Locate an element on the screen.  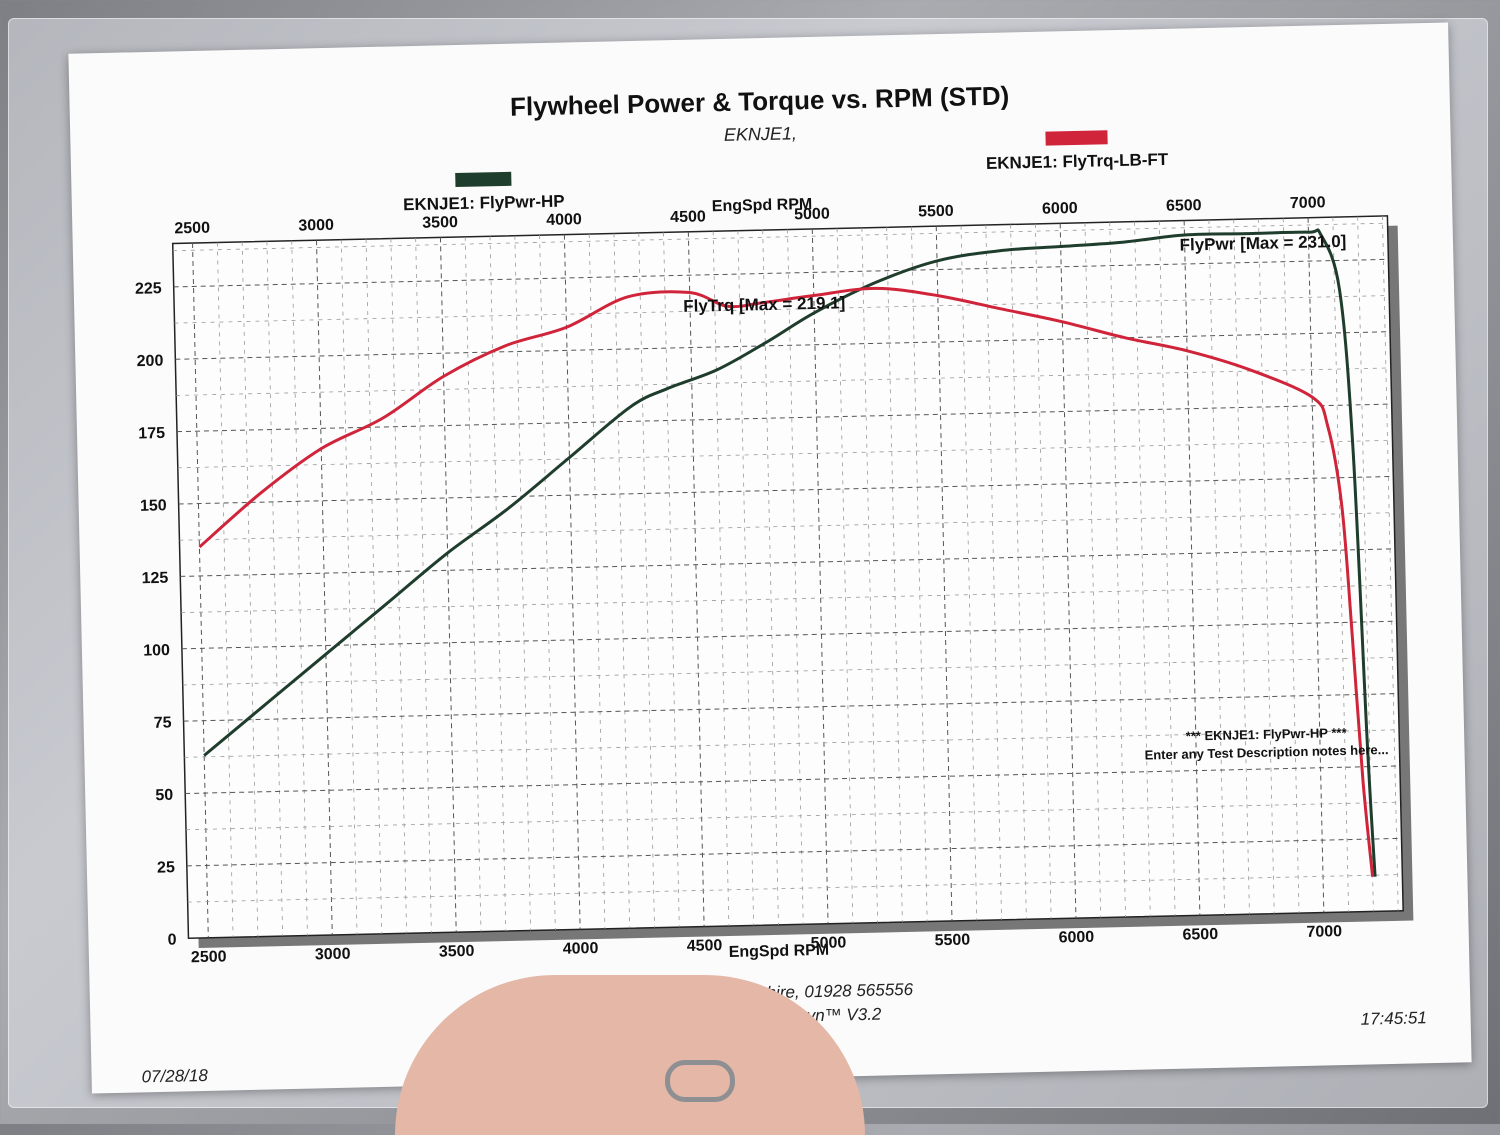
y-tick-label: 75 is located at coordinates (163, 722).